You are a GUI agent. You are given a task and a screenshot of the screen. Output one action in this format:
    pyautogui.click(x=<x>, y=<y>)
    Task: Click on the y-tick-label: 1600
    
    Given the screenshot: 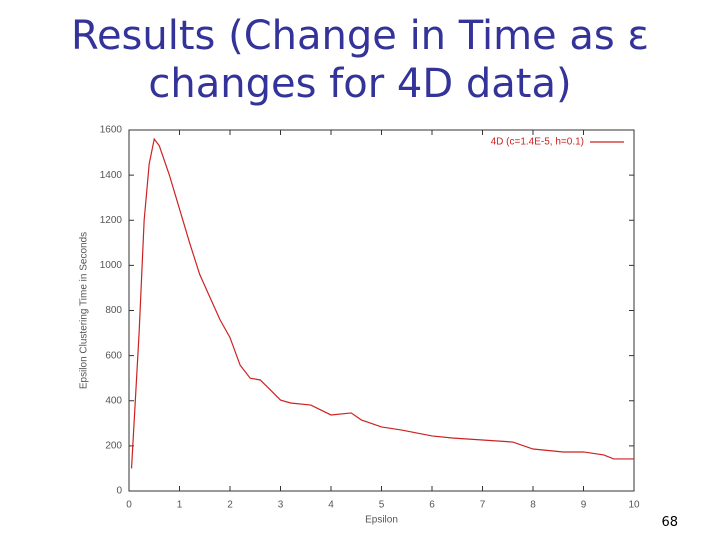 What is the action you would take?
    pyautogui.click(x=111, y=130)
    